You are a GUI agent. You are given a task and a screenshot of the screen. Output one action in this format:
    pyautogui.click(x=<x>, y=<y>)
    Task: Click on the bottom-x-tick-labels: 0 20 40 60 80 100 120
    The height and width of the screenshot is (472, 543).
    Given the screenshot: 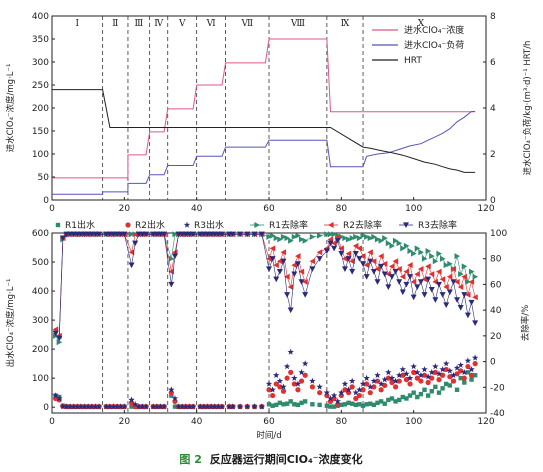 What is the action you would take?
    pyautogui.click(x=272, y=418)
    